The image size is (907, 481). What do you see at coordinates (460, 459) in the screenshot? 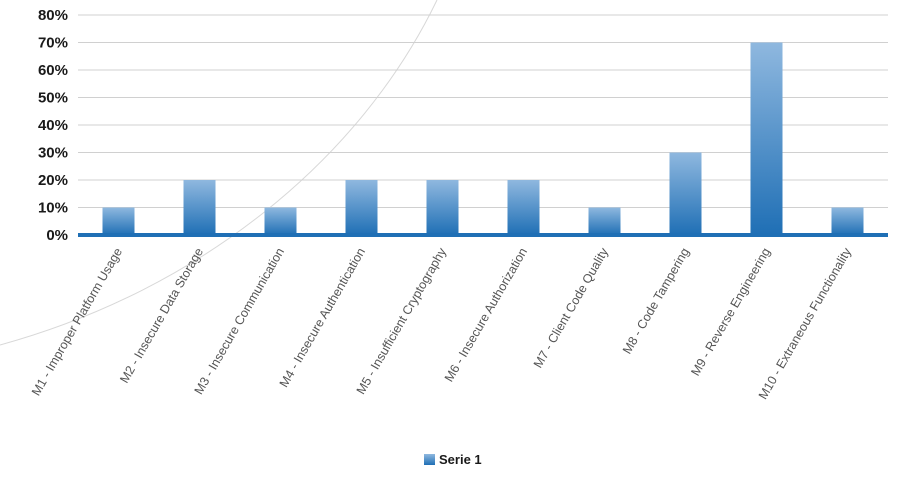
I see `legend-label: Serie 1` at bounding box center [460, 459].